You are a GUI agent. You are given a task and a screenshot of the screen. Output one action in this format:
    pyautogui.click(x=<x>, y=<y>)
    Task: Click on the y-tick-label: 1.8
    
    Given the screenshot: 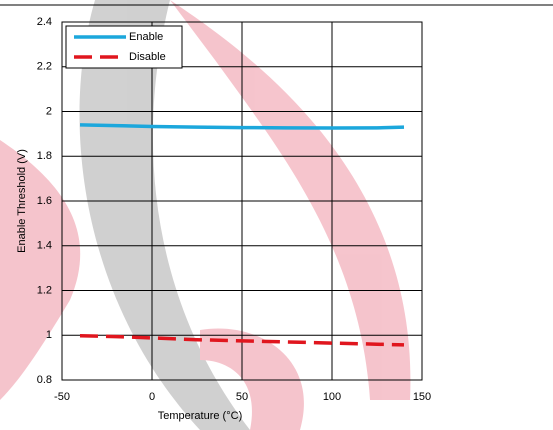 What is the action you would take?
    pyautogui.click(x=44, y=156)
    